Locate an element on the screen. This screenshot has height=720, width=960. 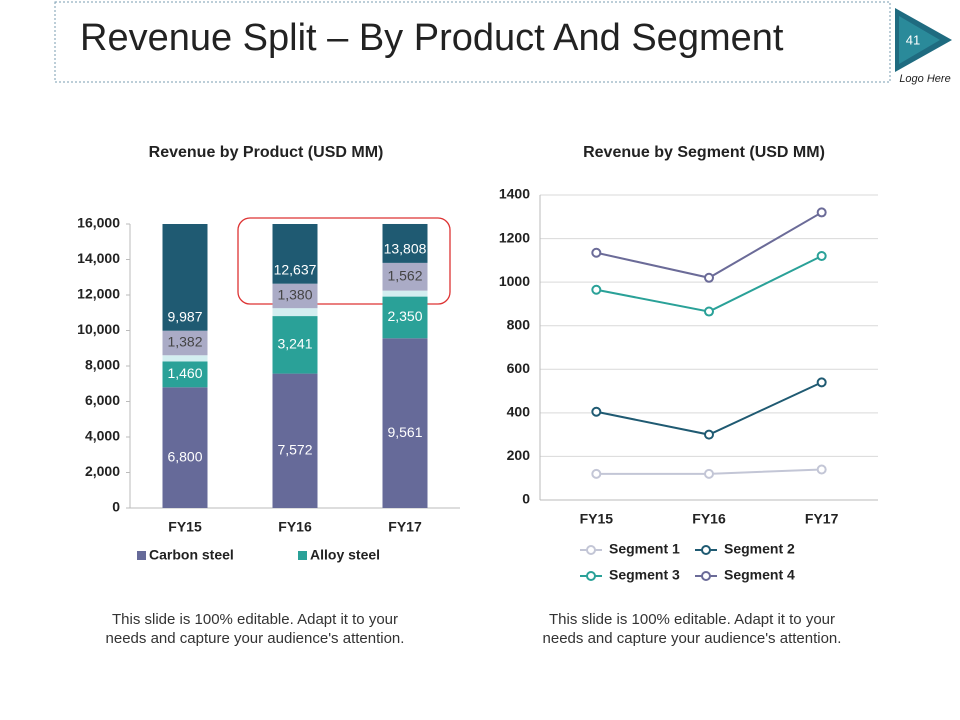
data-label: 1,380 is located at coordinates (294, 295).